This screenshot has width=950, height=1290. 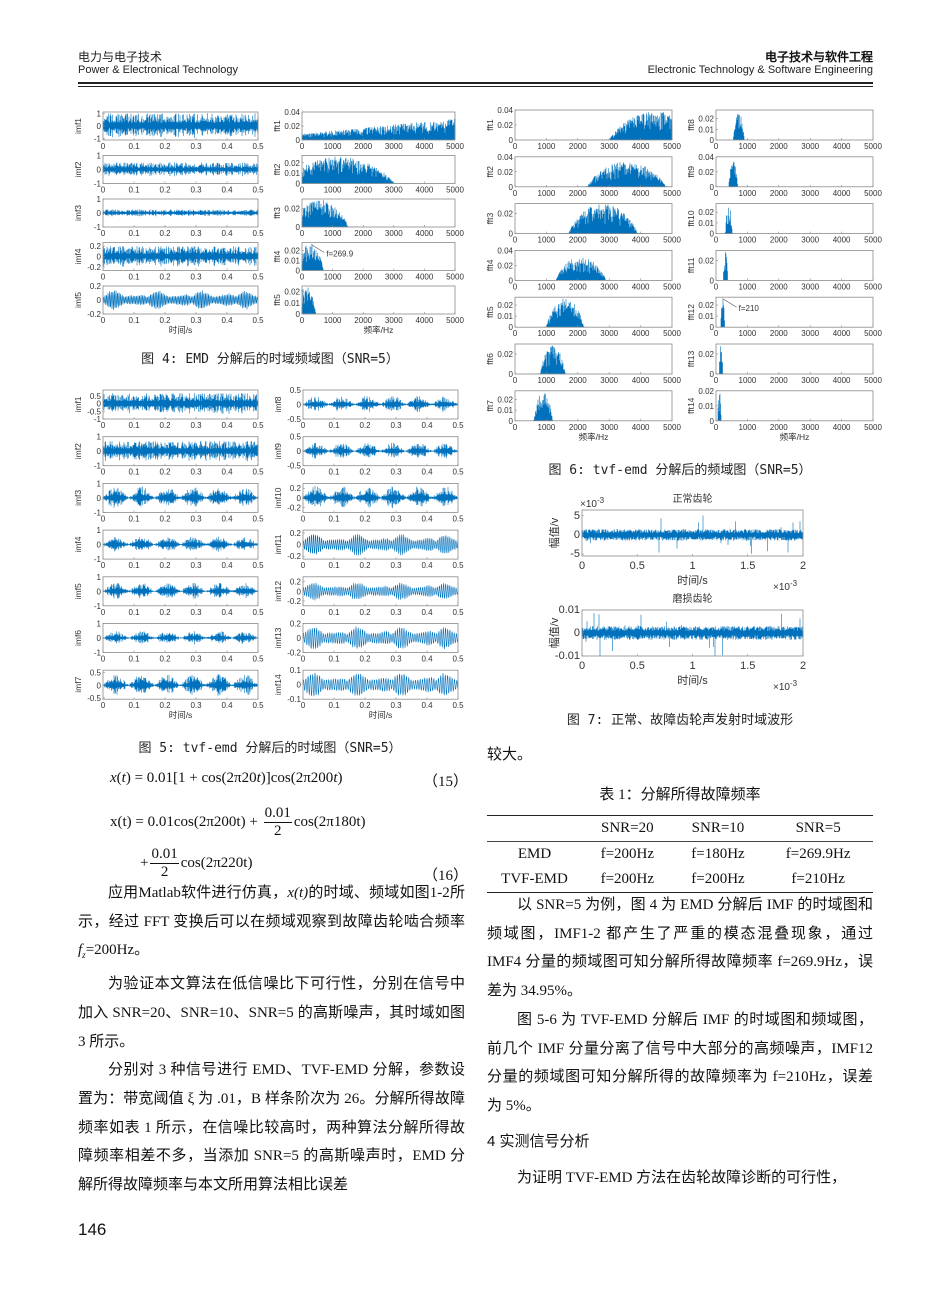 I want to click on fraction: 0.01 2, so click(x=277, y=822).